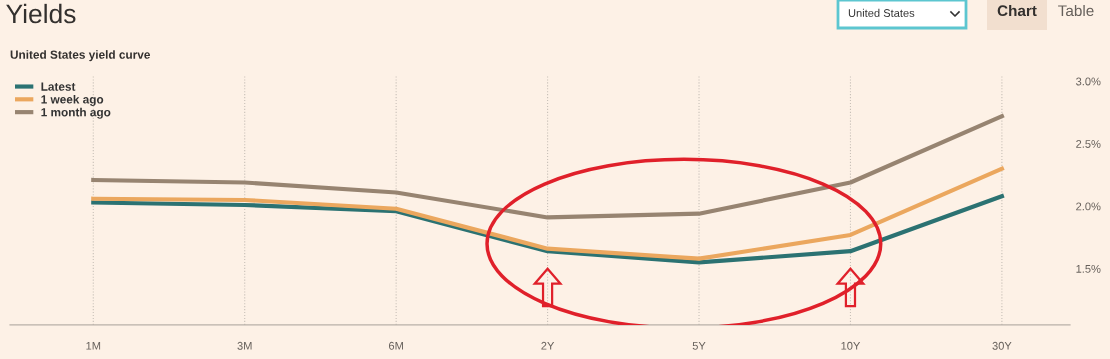 Image resolution: width=1110 pixels, height=359 pixels. I want to click on legend-label: 1 week ago, so click(72, 100).